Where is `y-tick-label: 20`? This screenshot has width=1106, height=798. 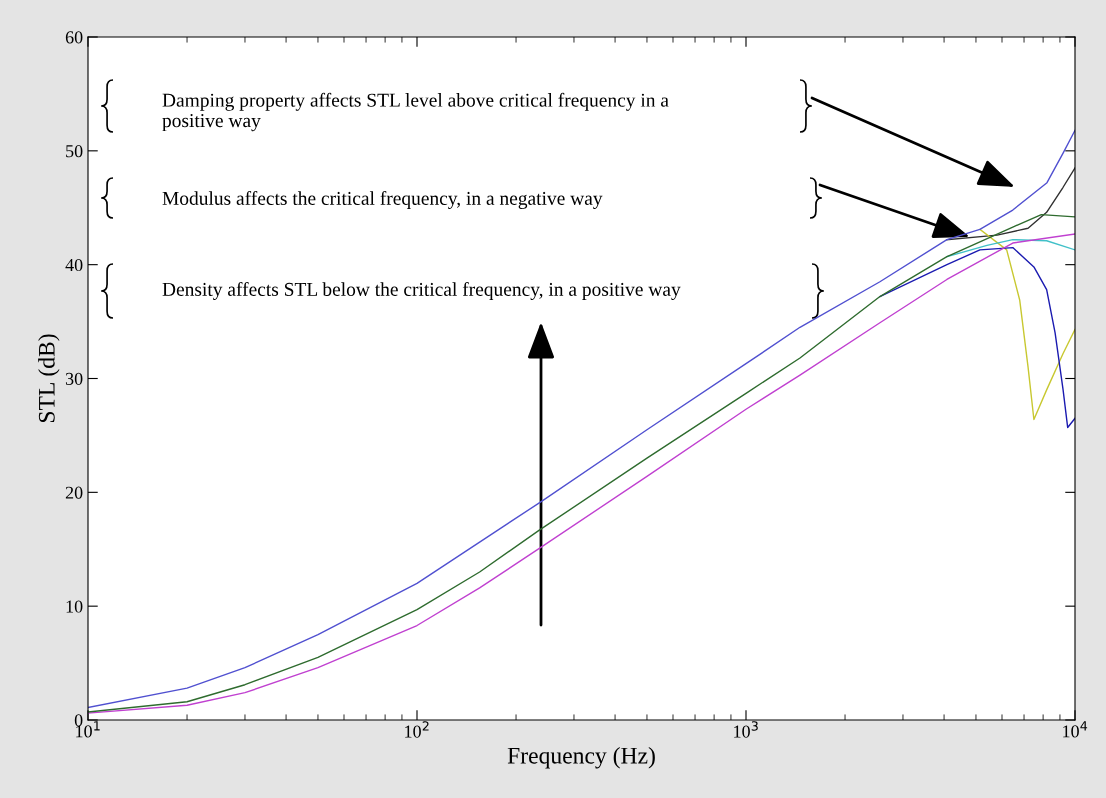 y-tick-label: 20 is located at coordinates (74, 492).